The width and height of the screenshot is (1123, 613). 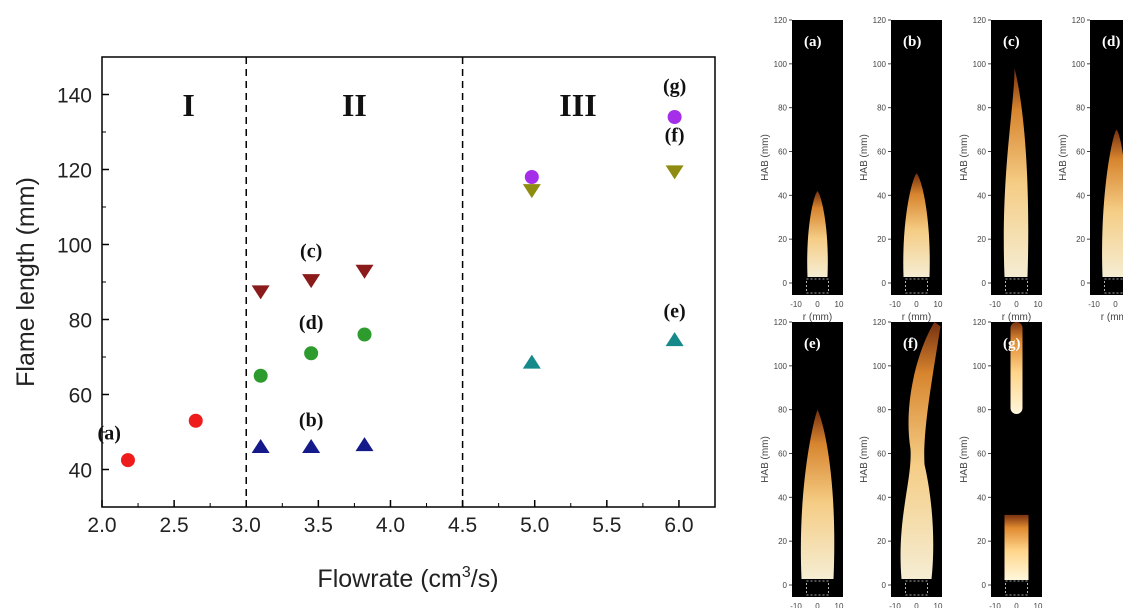 I want to click on flame-panel-label: (f), so click(x=910, y=344).